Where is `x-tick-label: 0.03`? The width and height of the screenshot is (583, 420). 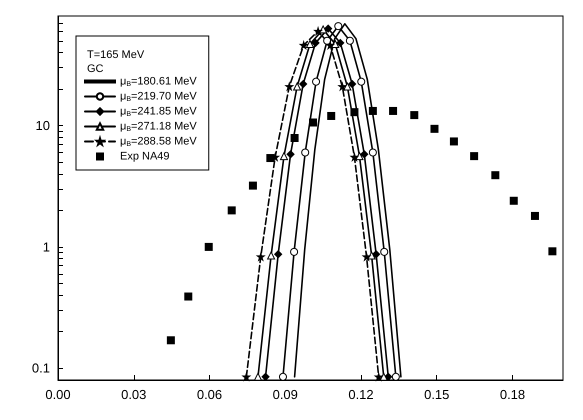
x-tick-label: 0.03 is located at coordinates (133, 394).